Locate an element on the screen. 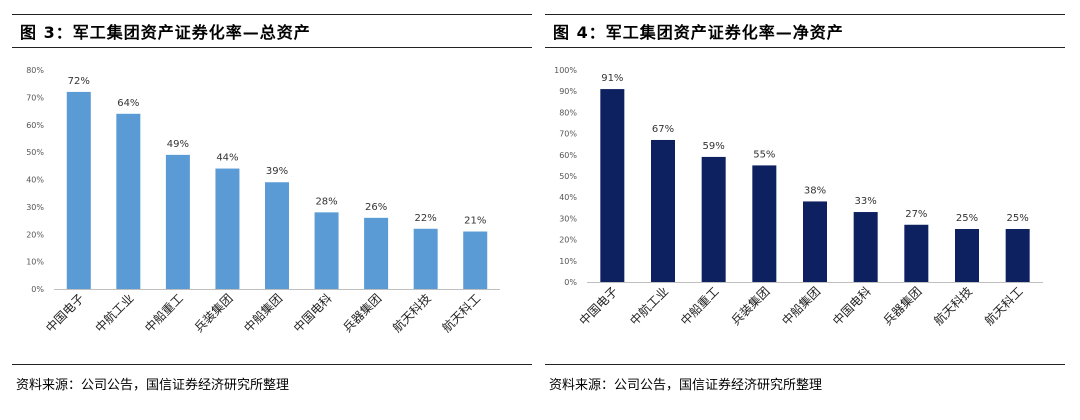  panel-title: 图 3：军工集团资产证券化率—总资产 is located at coordinates (165, 32).